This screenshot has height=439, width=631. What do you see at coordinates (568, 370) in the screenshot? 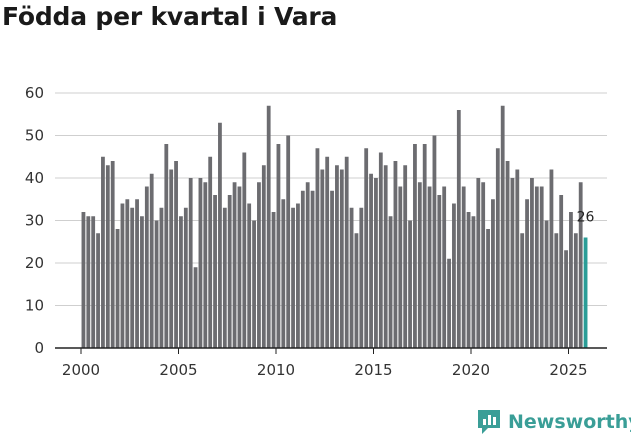
I see `x-tick-label: 2025` at bounding box center [568, 370].